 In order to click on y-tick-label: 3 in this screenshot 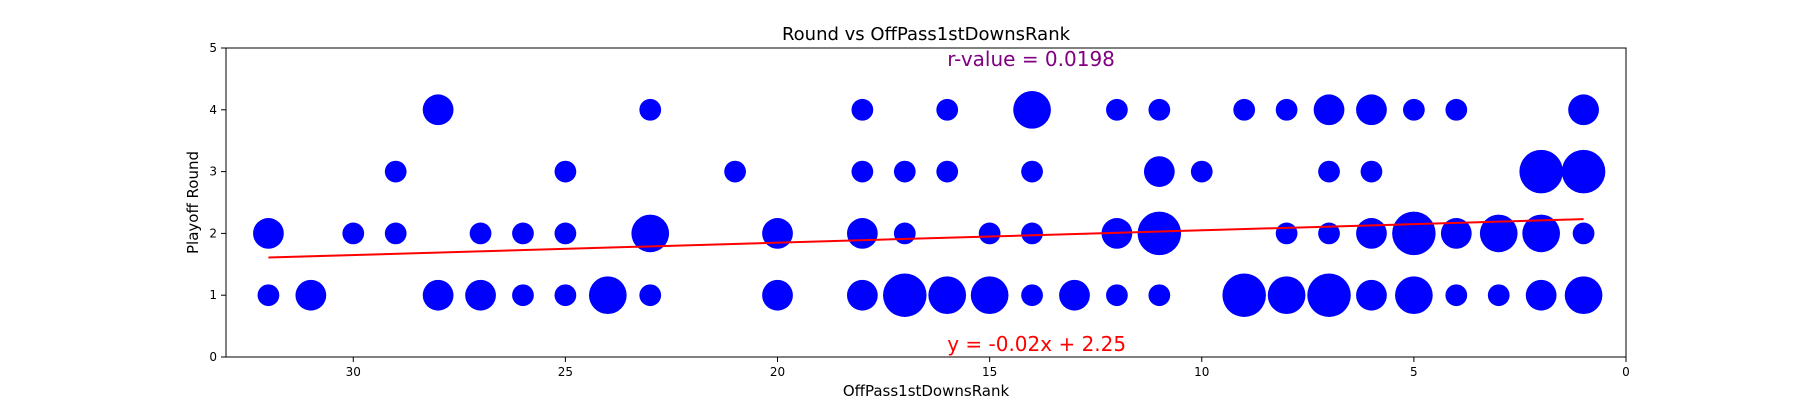, I will do `click(213, 172)`.